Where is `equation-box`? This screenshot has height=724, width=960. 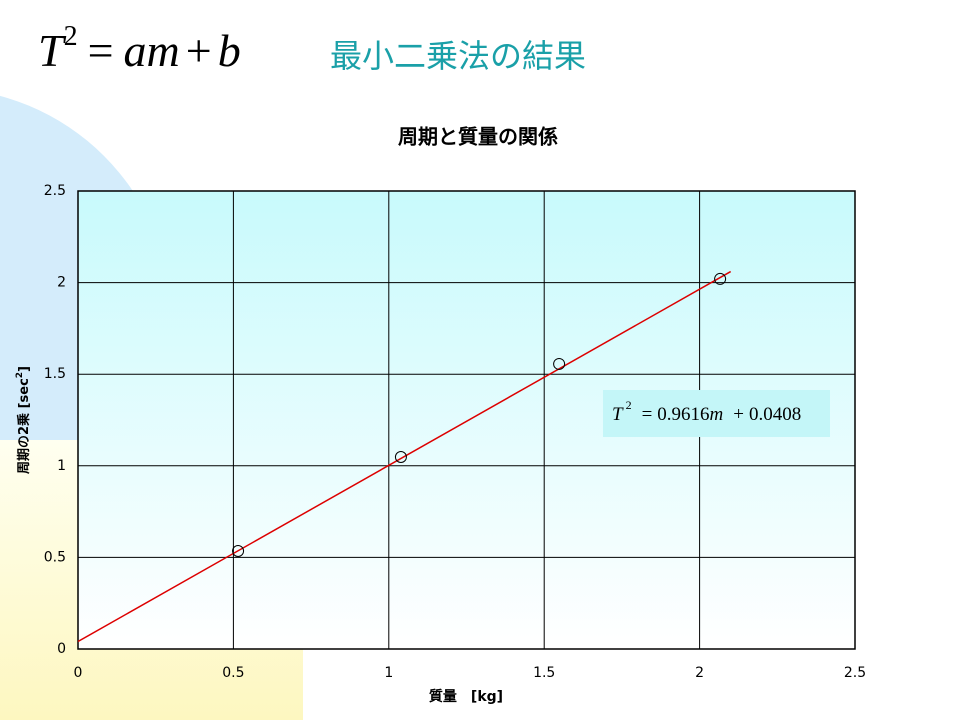
equation-box is located at coordinates (716, 413).